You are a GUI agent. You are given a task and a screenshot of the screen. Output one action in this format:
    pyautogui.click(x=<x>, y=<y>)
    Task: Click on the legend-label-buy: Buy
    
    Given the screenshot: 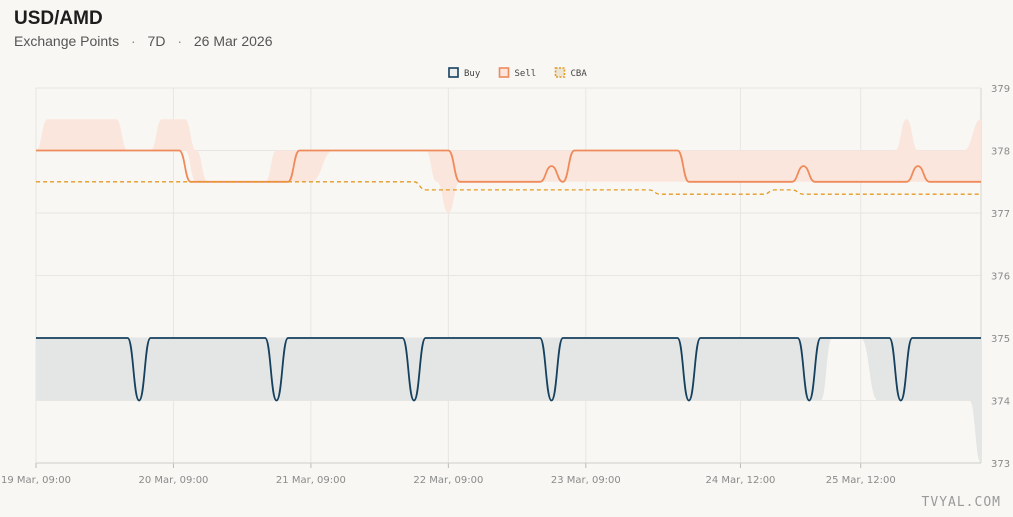 What is the action you would take?
    pyautogui.click(x=472, y=74)
    